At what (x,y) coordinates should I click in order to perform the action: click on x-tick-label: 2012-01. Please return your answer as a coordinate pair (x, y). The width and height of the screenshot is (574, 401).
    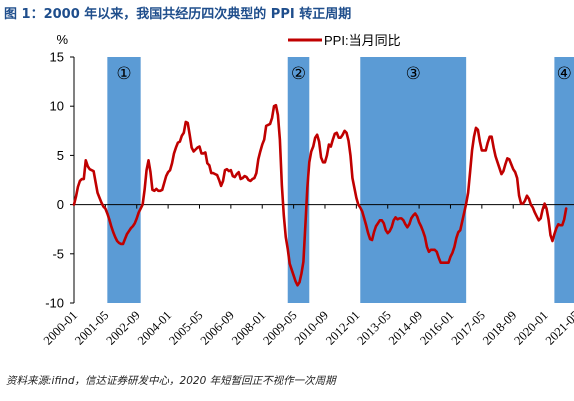
    Looking at the image, I should click on (342, 327).